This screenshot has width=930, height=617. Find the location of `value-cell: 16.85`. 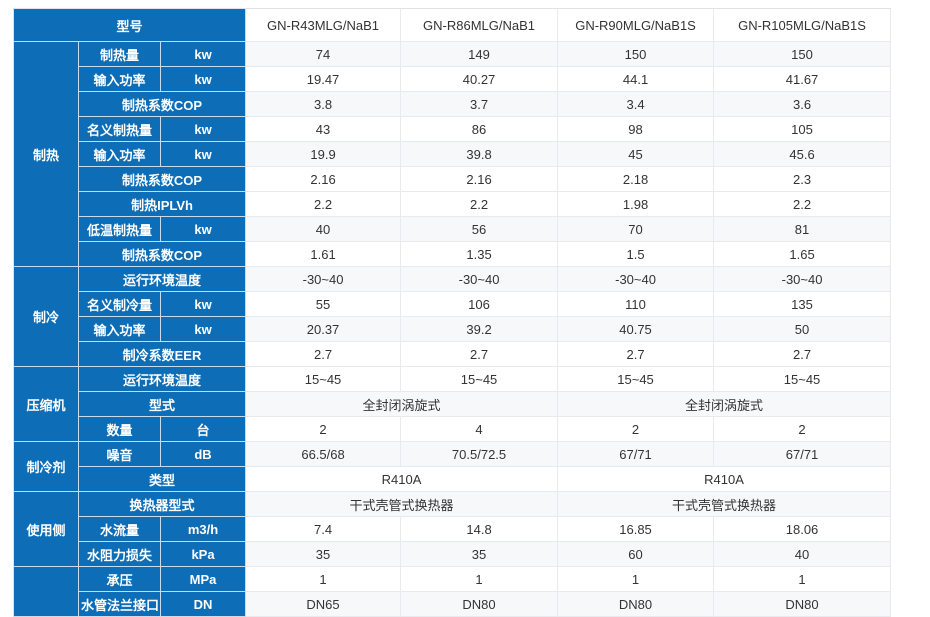

value-cell: 16.85 is located at coordinates (636, 529).